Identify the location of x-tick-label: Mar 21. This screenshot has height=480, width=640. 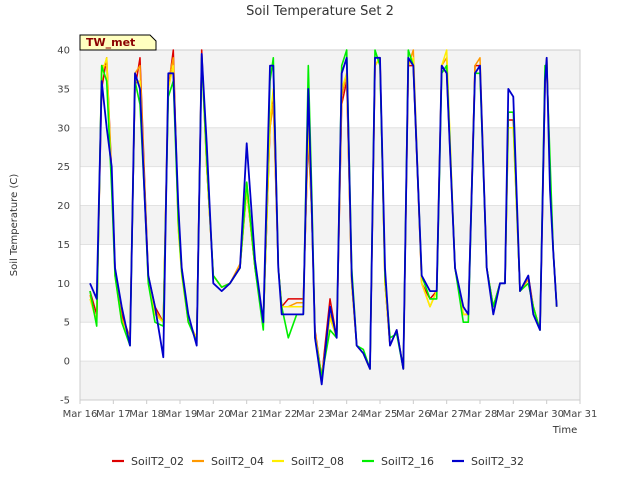
(246, 414).